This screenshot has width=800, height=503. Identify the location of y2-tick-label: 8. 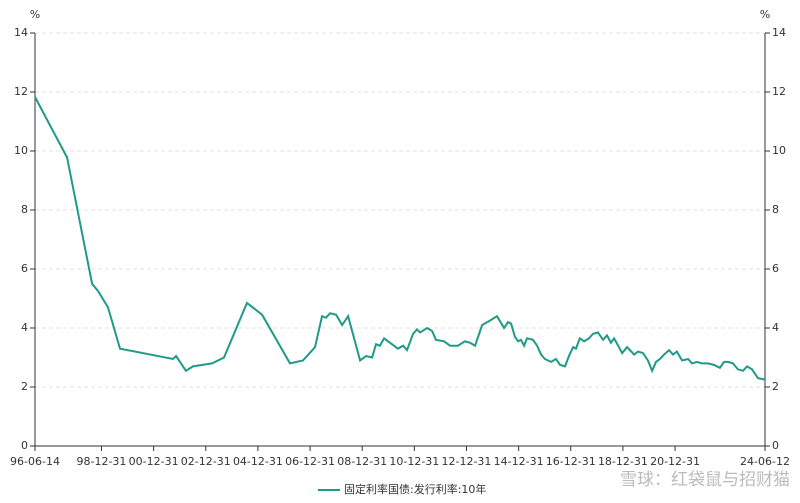
(775, 209).